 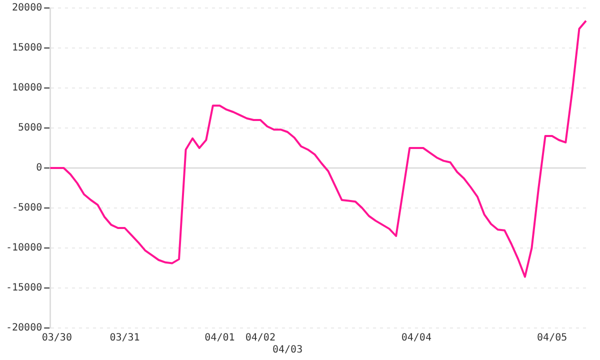 What do you see at coordinates (125, 338) in the screenshot?
I see `x-tick-label: 03/31` at bounding box center [125, 338].